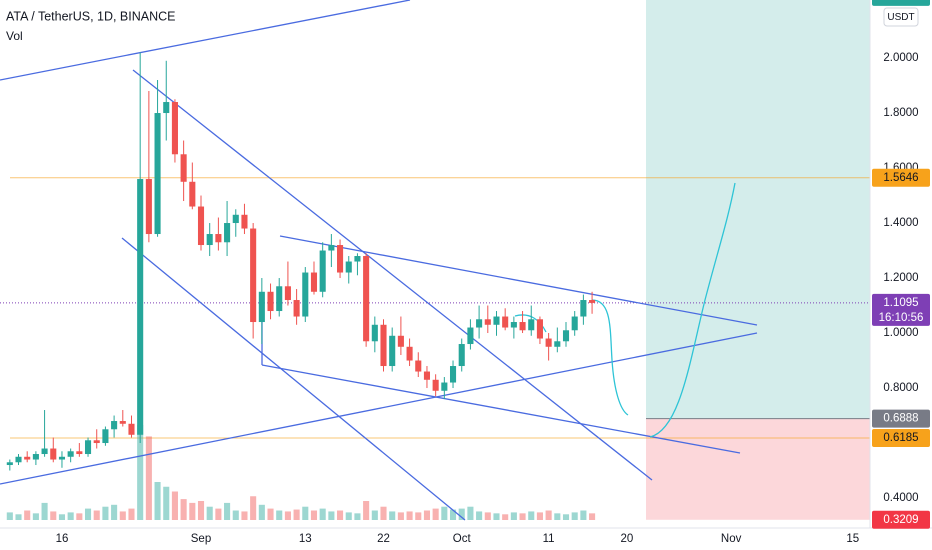  I want to click on loss-zone, so click(758, 469).